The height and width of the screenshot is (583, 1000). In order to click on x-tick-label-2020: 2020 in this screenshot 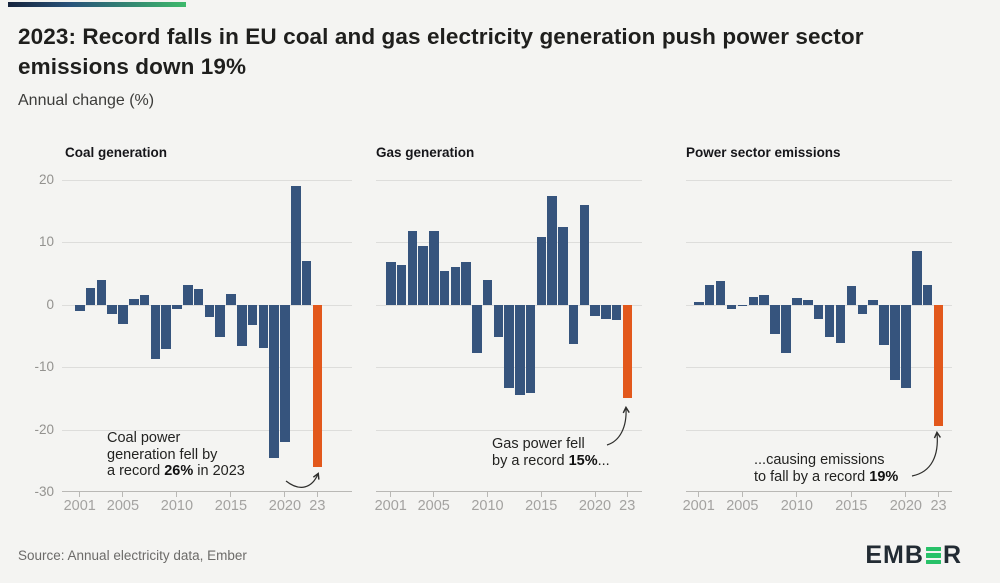, I will do `click(595, 506)`.